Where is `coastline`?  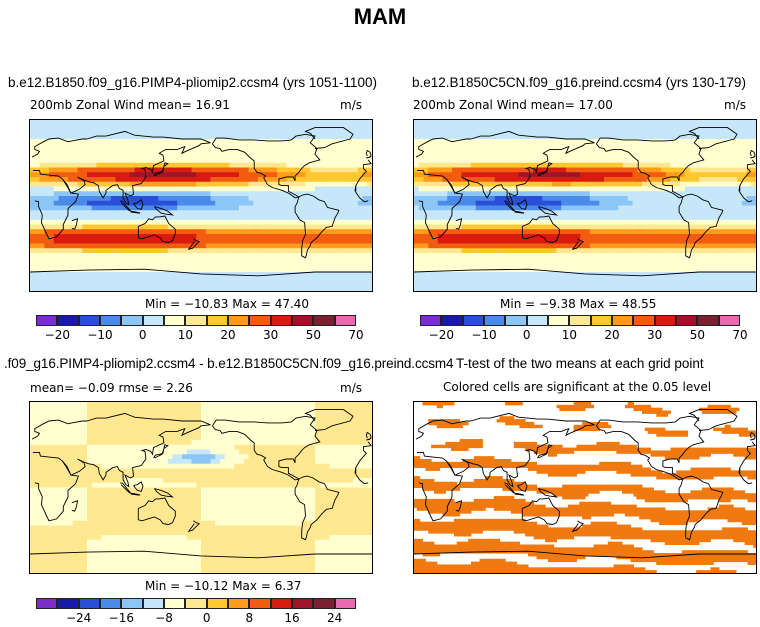
coastline is located at coordinates (193, 244).